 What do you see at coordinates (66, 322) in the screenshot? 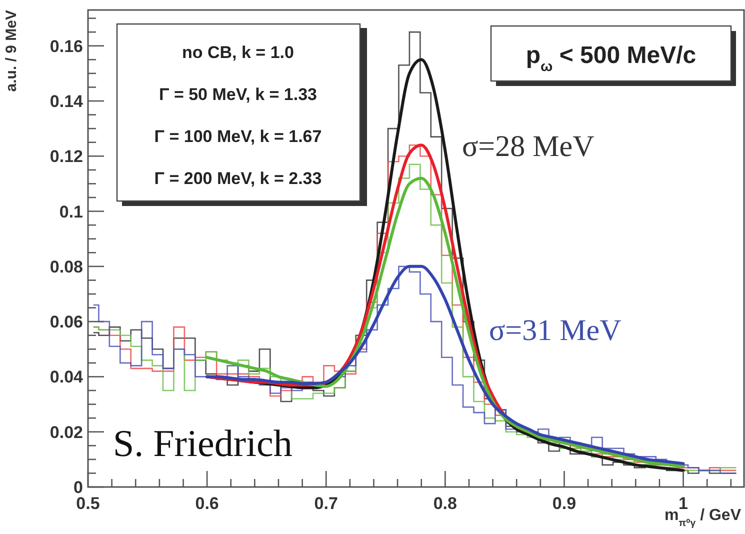
I see `y-tick-label: 0.06` at bounding box center [66, 322].